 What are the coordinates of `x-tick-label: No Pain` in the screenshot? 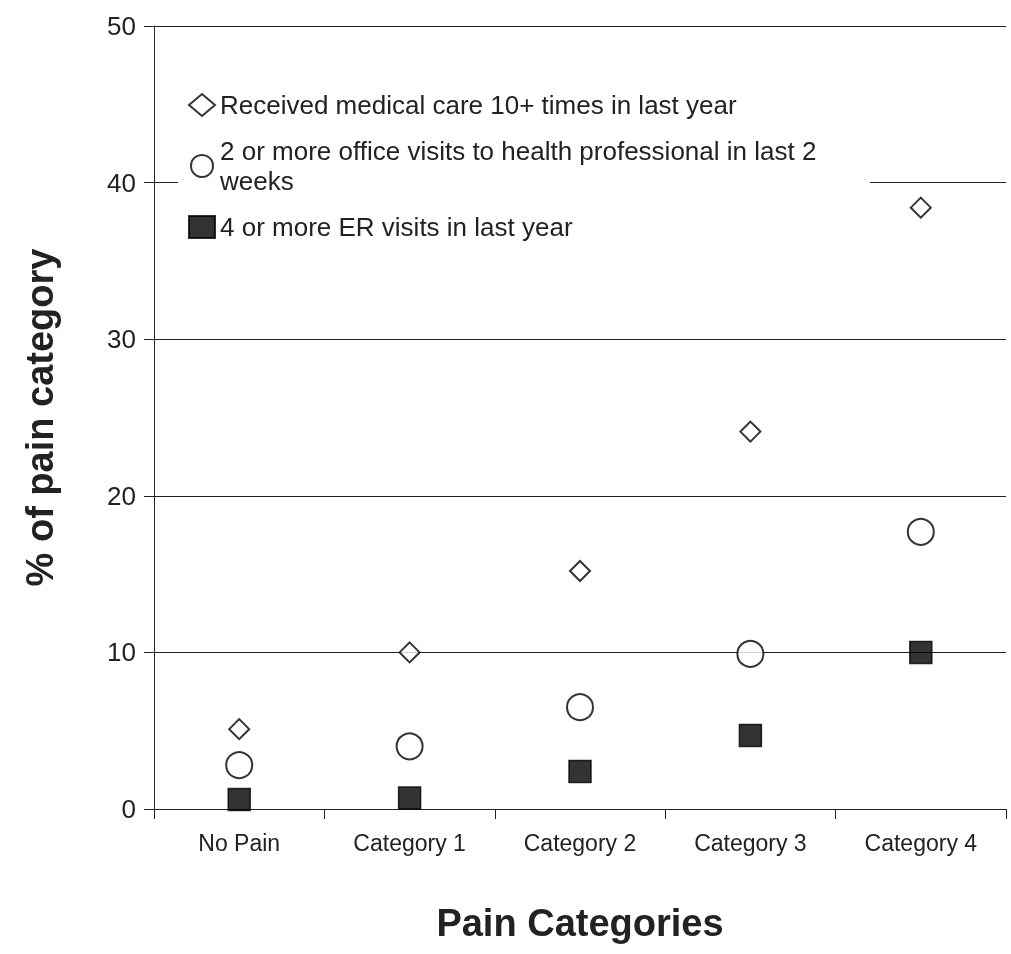 It's located at (239, 842).